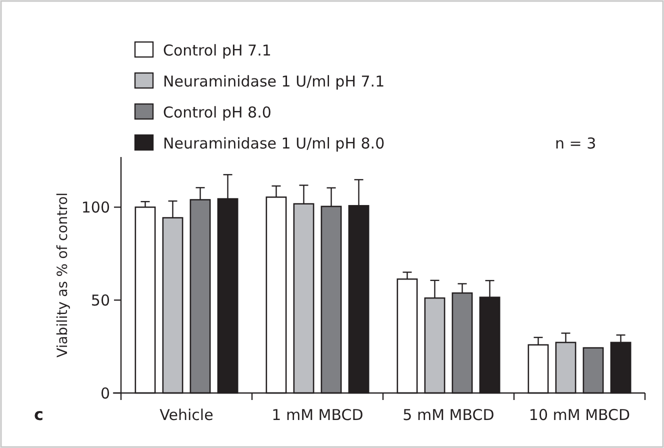 The height and width of the screenshot is (448, 664). Describe the element at coordinates (579, 415) in the screenshot. I see `x-tick-label: 10 mM MBCD` at that location.